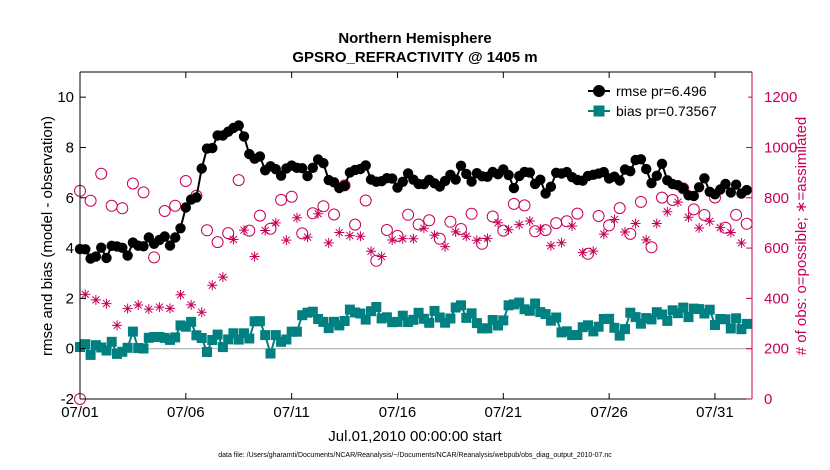 The width and height of the screenshot is (830, 470). Describe the element at coordinates (70, 248) in the screenshot. I see `y-left-tick-label: 4` at that location.